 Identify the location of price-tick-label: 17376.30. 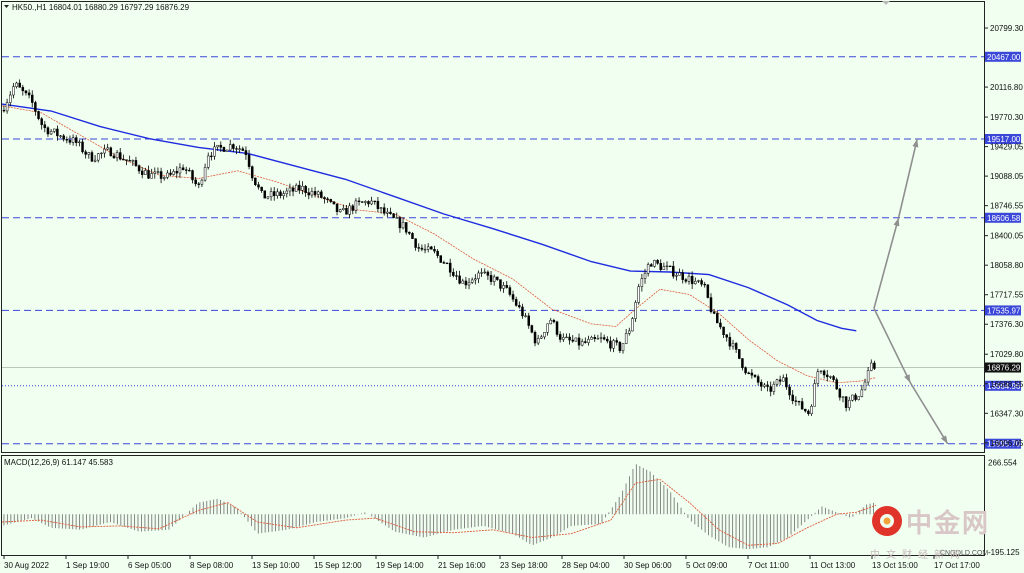
(1007, 324).